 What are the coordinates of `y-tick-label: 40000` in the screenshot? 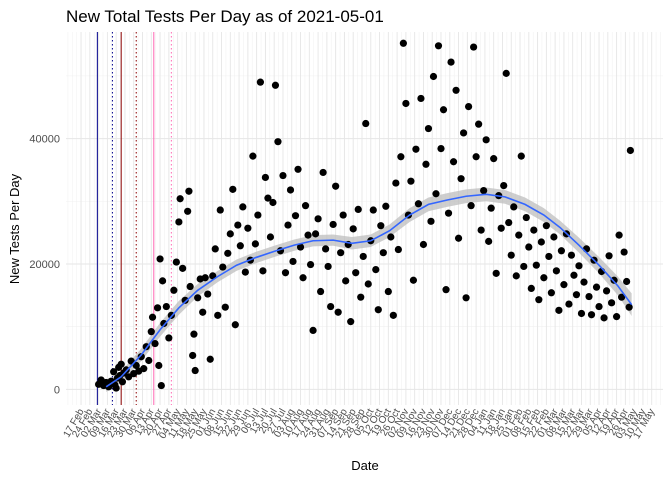 It's located at (44, 140).